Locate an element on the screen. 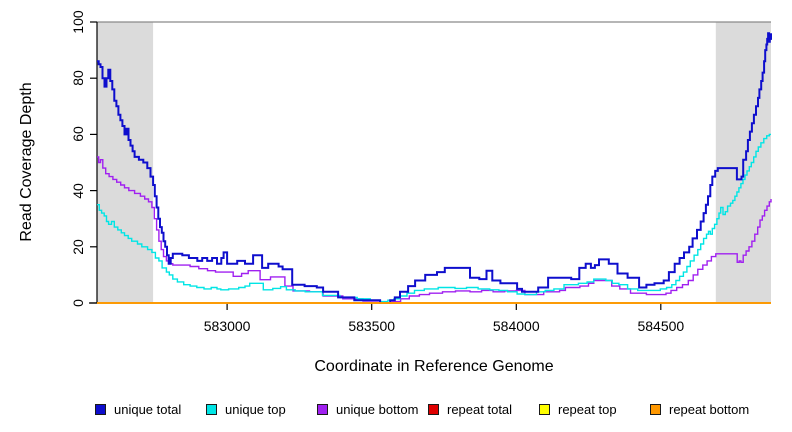 The image size is (792, 432). legend-label: repeat top is located at coordinates (587, 409).